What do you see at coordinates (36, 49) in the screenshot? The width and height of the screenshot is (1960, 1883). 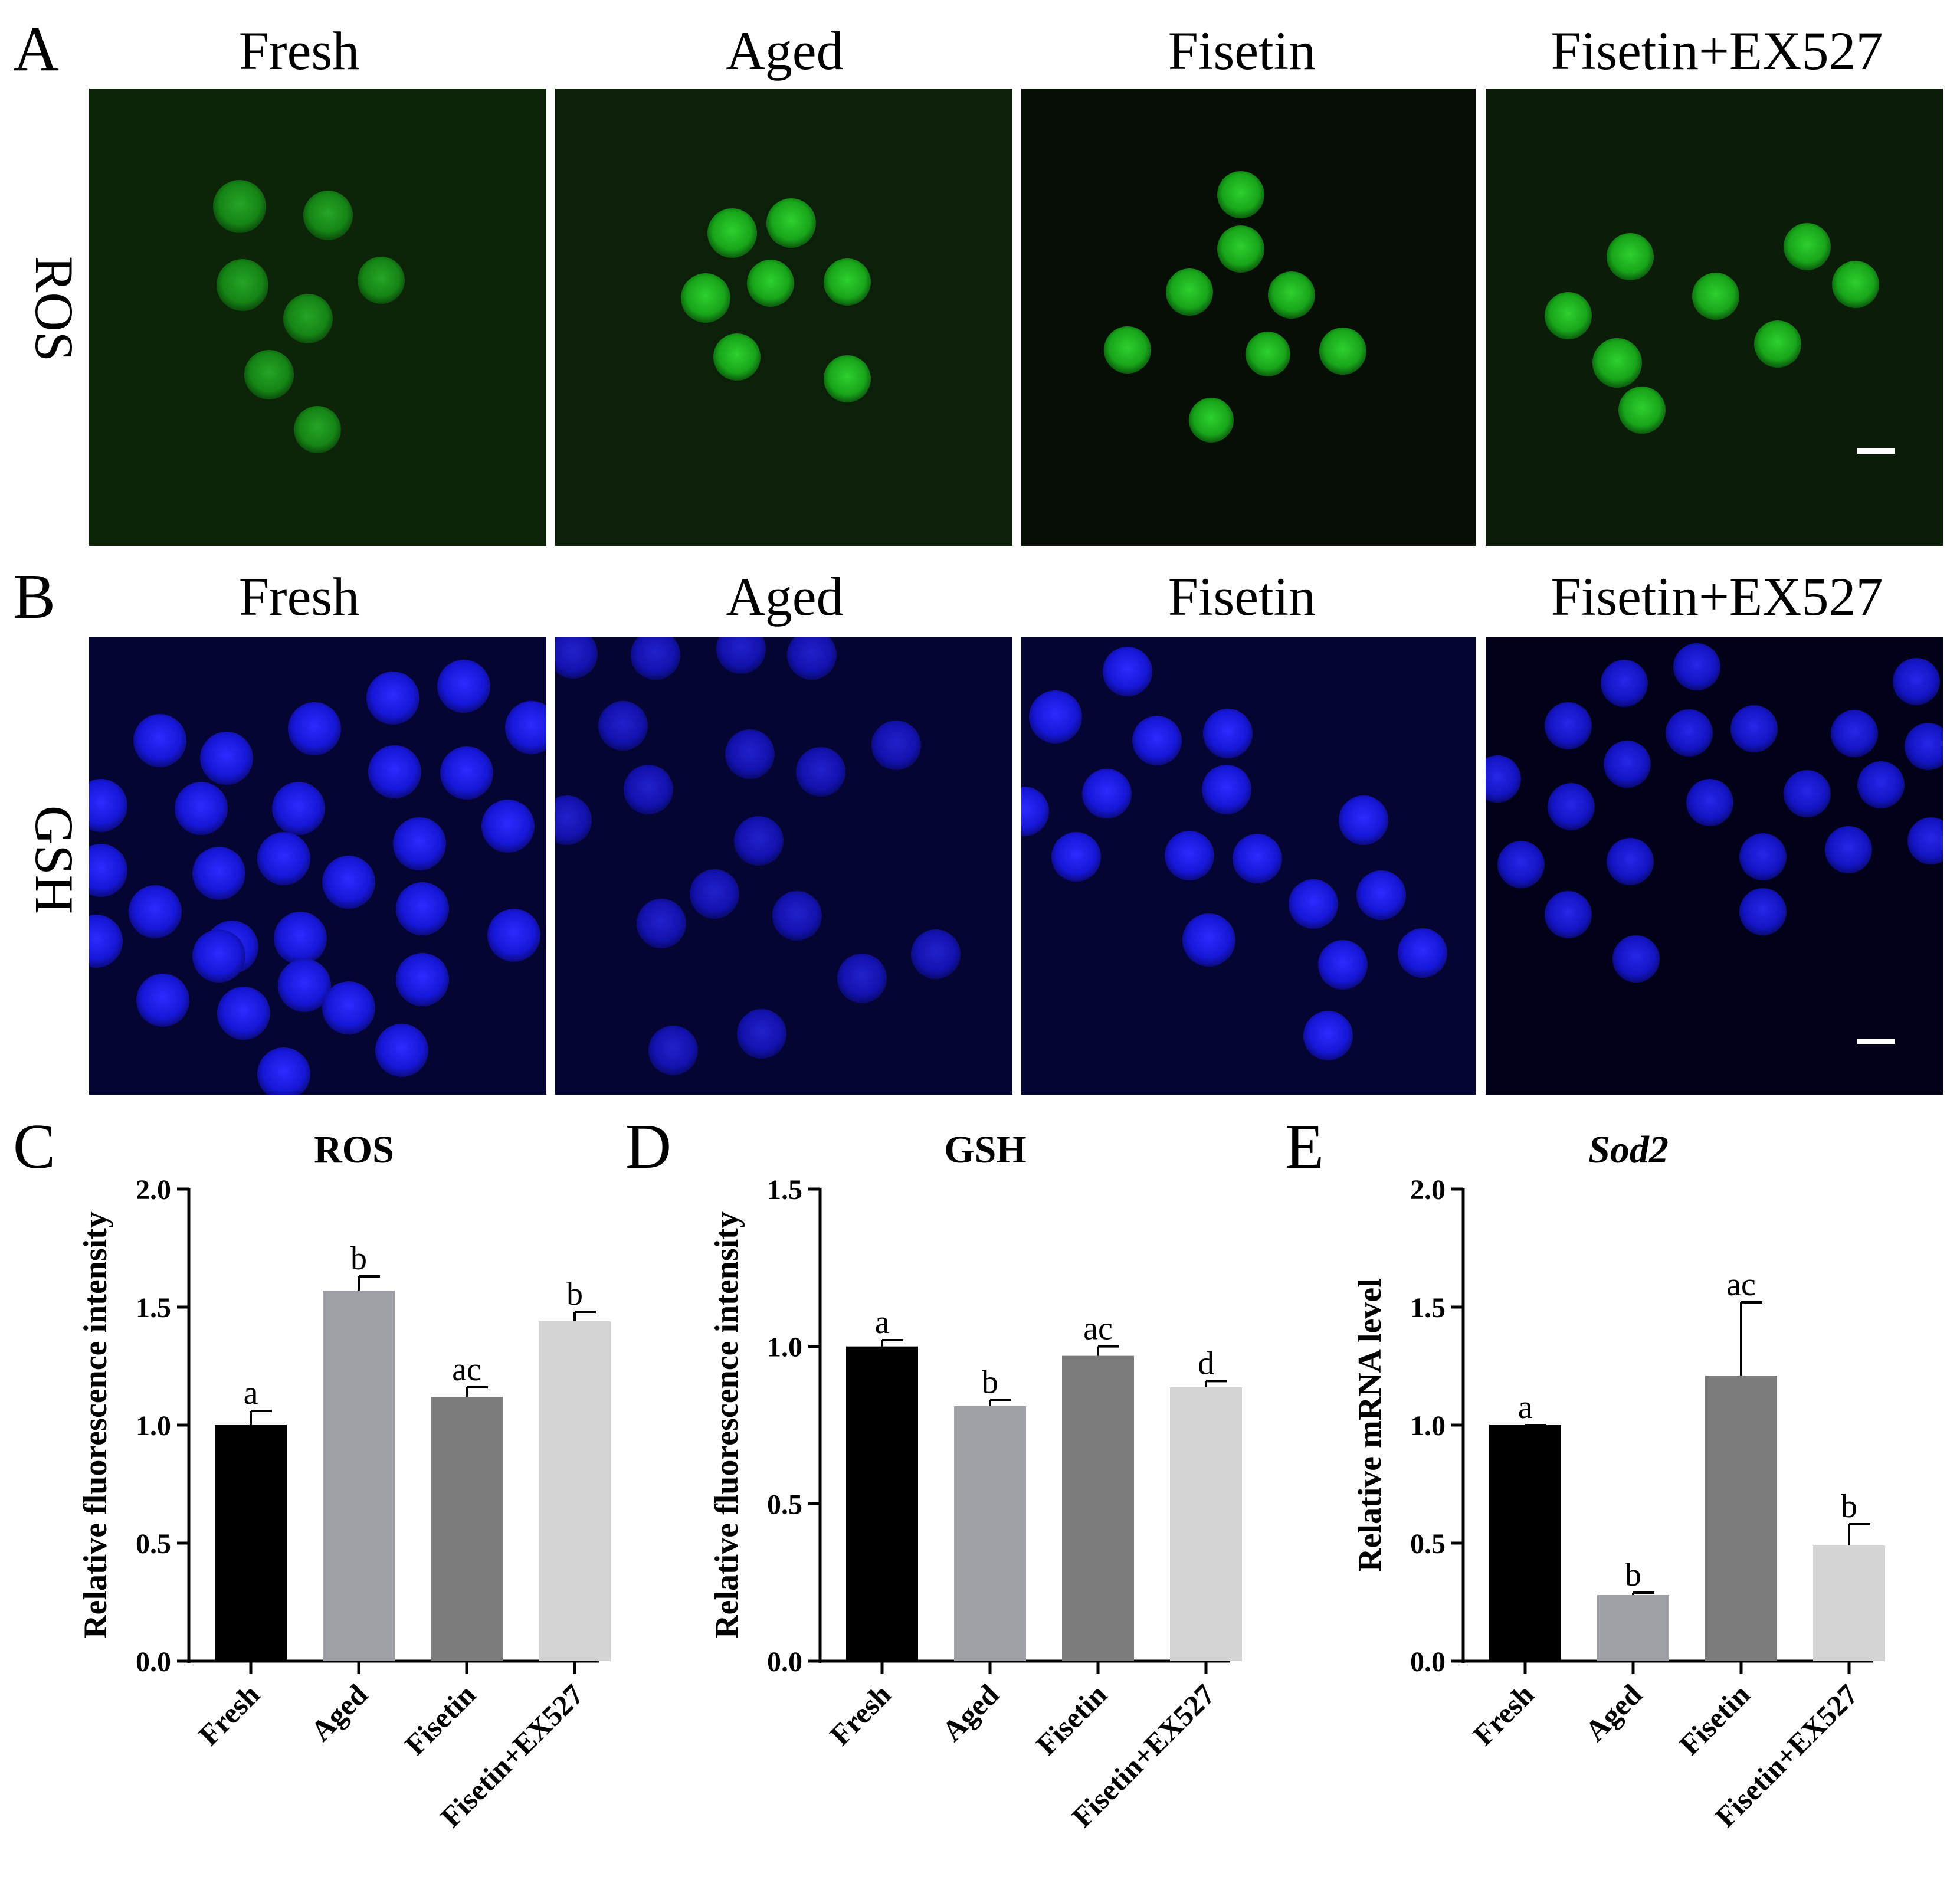 I see `panel-letter-a: A` at bounding box center [36, 49].